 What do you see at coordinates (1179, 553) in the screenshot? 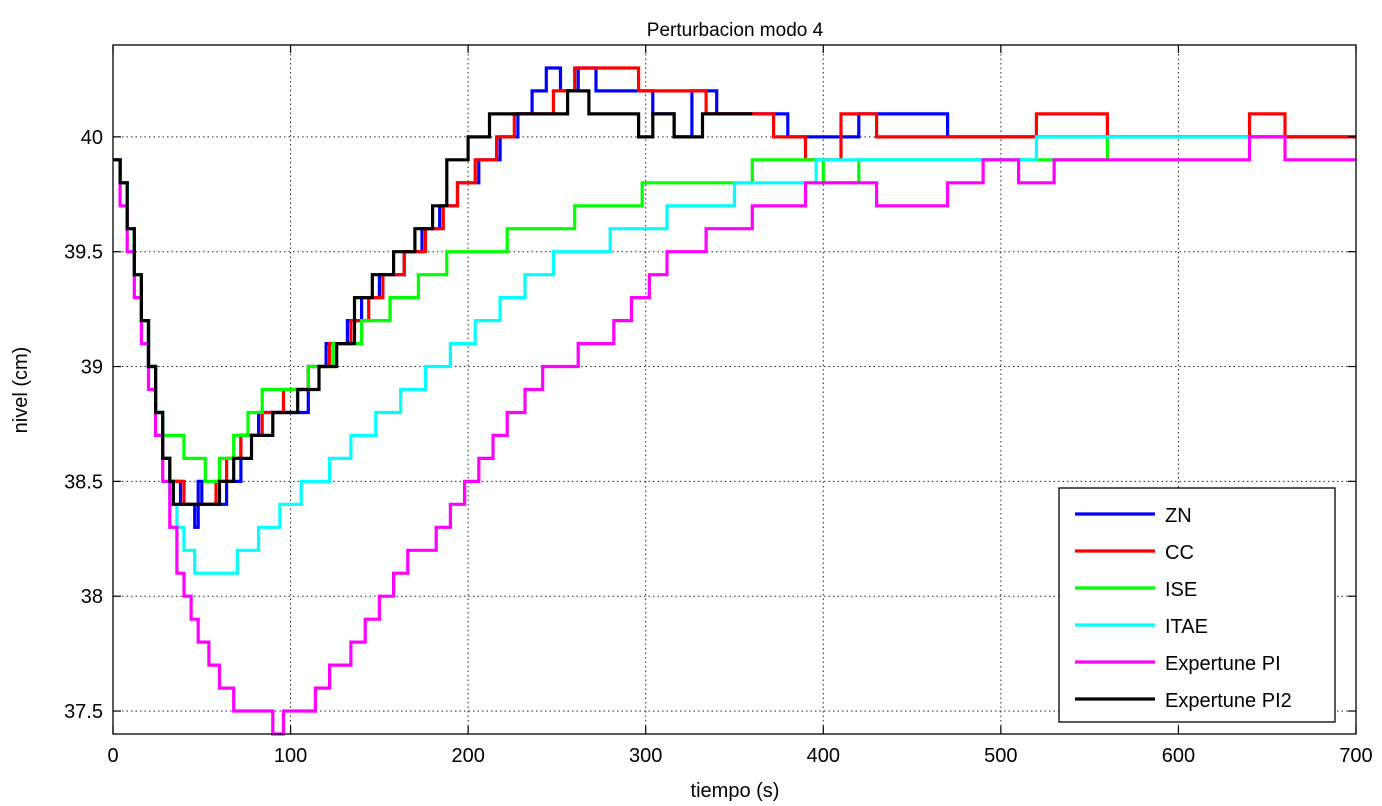
I see `legend-entry: CC` at bounding box center [1179, 553].